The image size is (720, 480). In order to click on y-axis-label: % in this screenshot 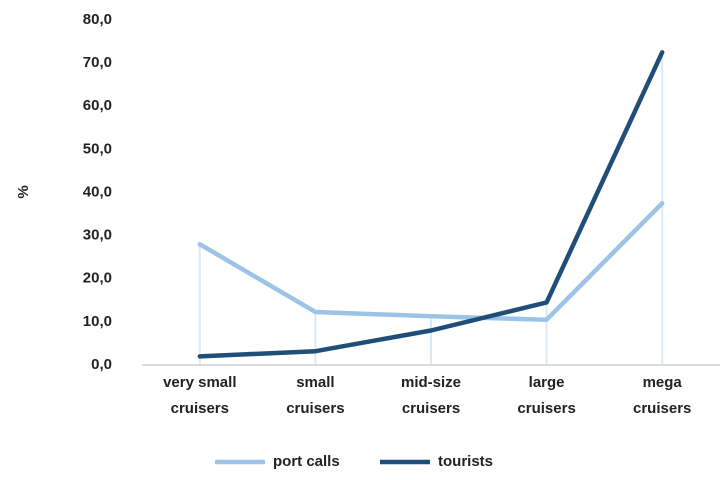, I will do `click(23, 191)`.